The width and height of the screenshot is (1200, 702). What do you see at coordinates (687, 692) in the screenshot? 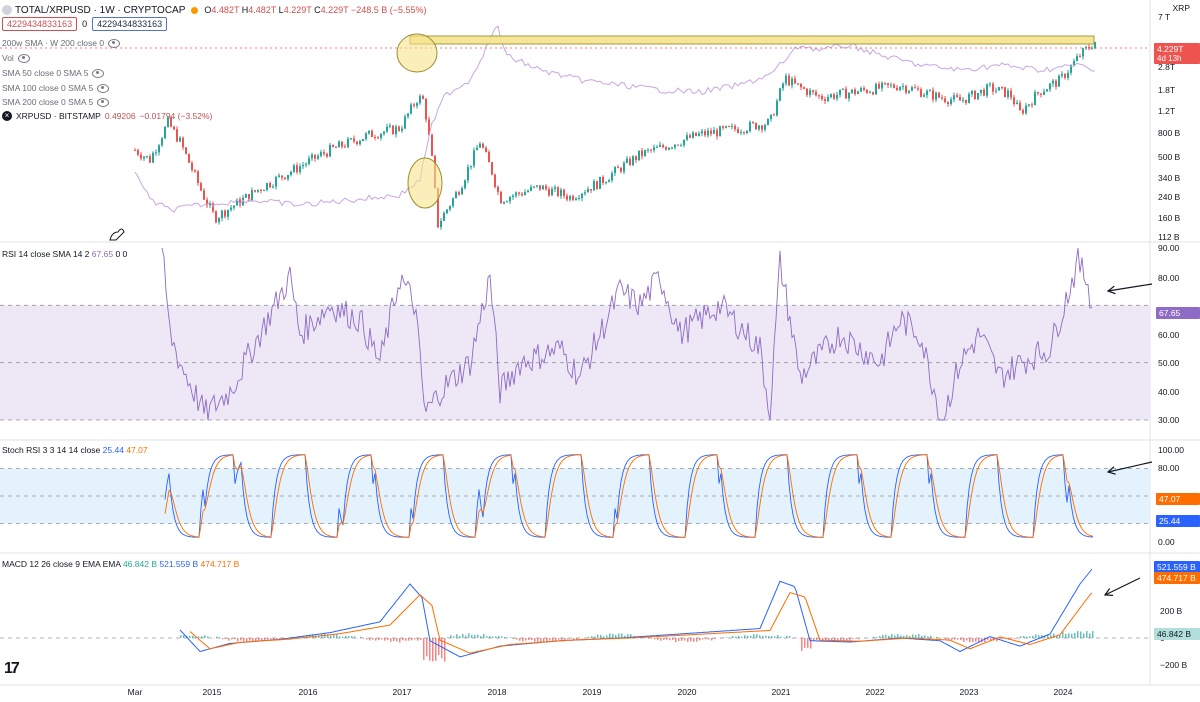
I see `time-axis-label: 2020` at bounding box center [687, 692].